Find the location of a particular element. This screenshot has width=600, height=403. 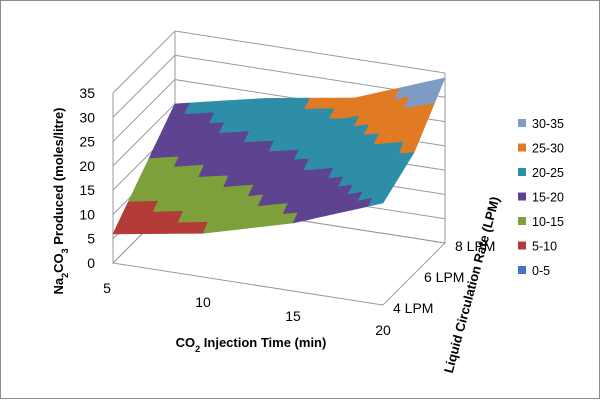

y-axis-title: Na2CO3 Produced (moles/litre) is located at coordinates (60, 200).